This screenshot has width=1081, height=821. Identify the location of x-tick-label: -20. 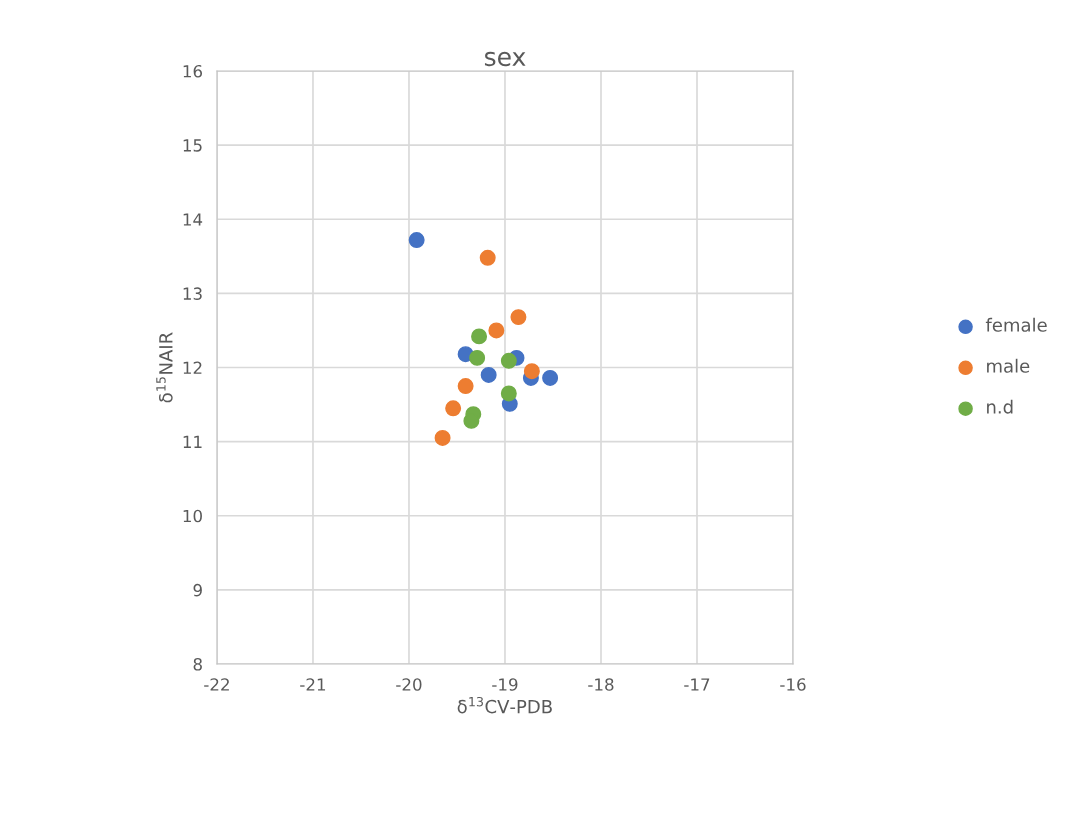
(409, 684).